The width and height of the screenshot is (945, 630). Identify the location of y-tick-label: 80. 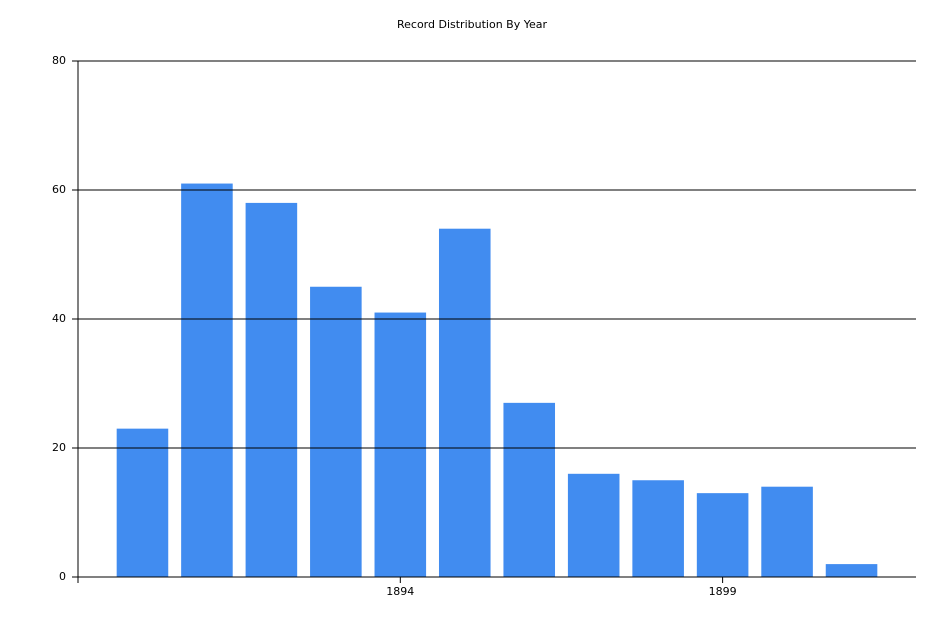
(59, 60).